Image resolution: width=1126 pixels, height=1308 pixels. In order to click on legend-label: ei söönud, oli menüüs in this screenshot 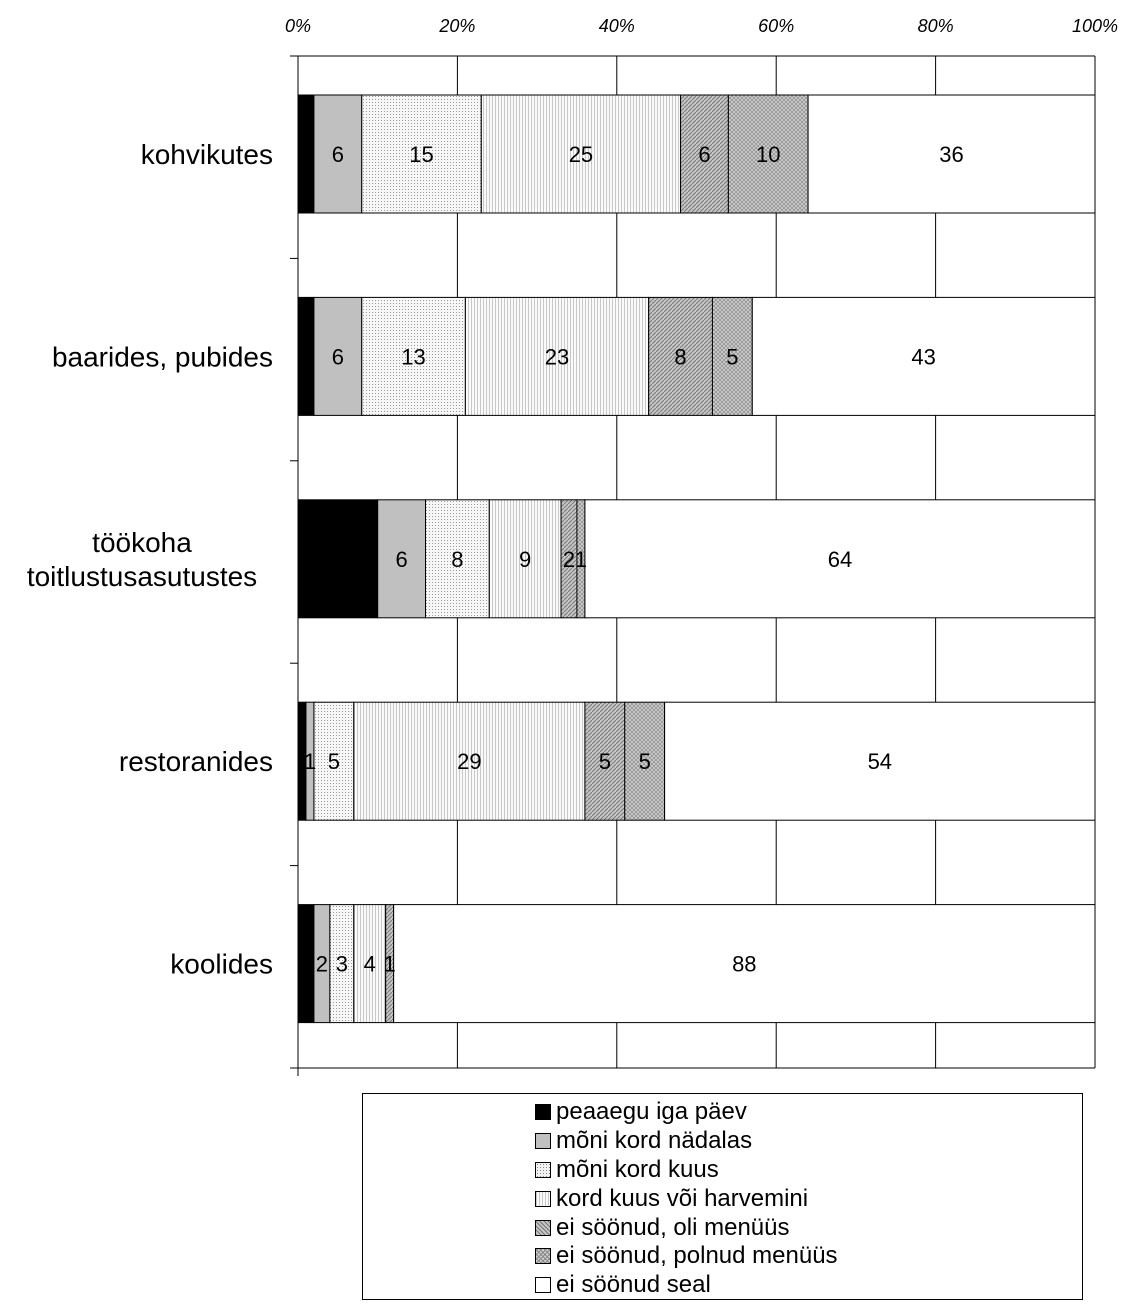, I will do `click(673, 1227)`.